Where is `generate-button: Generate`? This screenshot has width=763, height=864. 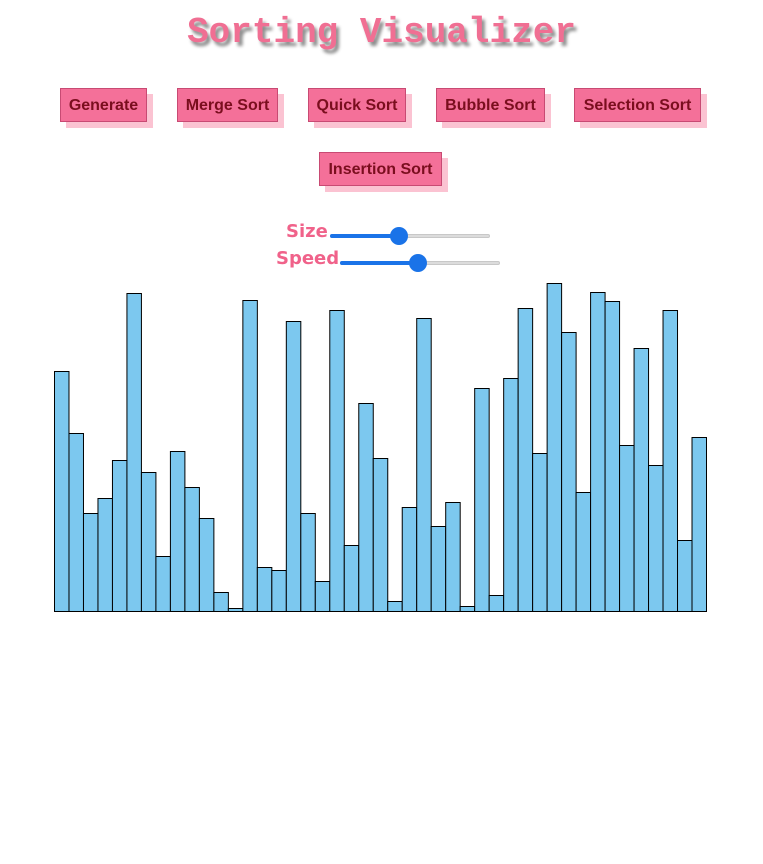 generate-button: Generate is located at coordinates (103, 105).